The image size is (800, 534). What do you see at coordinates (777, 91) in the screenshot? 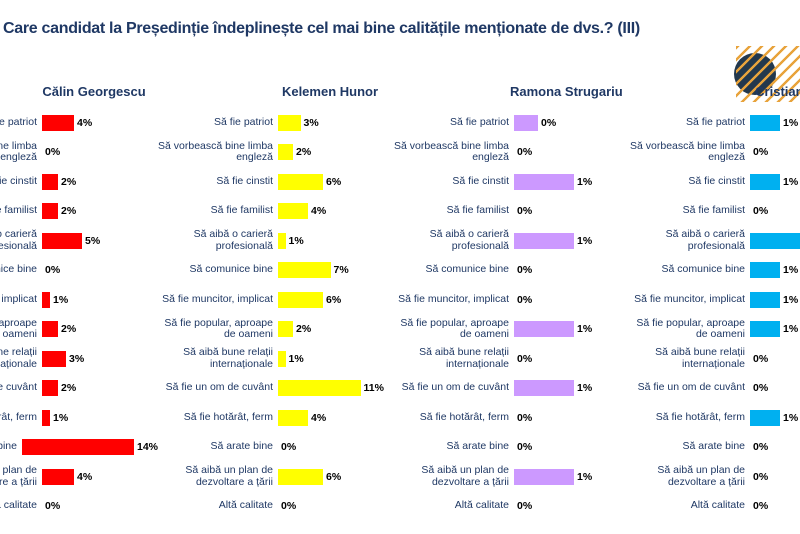
I see `candidate-name: Cristian Terheș` at bounding box center [777, 91].